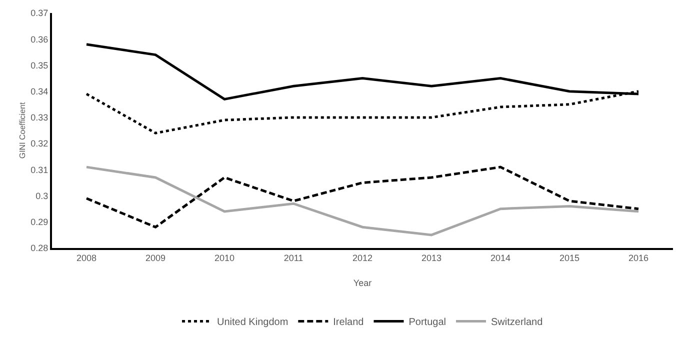 The image size is (685, 344). I want to click on legend-label: Switzerland, so click(516, 322).